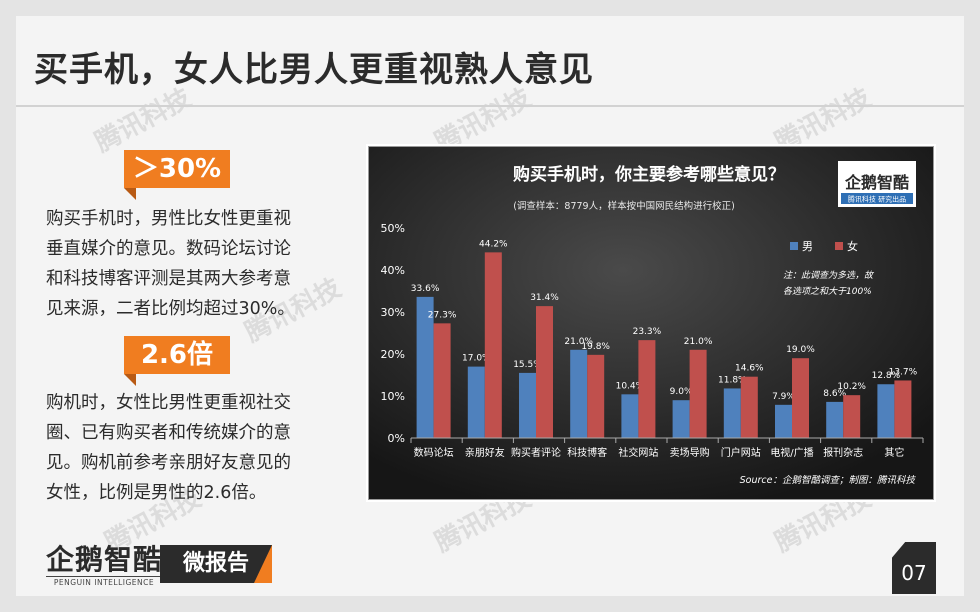 This screenshot has height=612, width=980. I want to click on legend-label-male: 男, so click(807, 246).